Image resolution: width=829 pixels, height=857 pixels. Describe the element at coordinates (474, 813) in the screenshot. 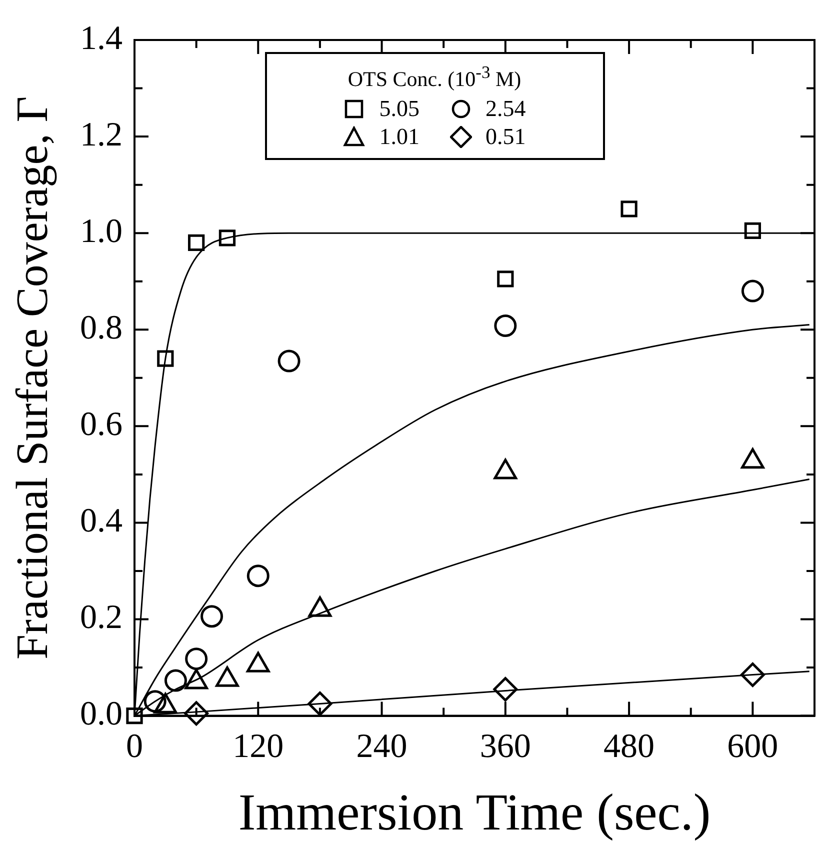

I see `x-axis-title: Immersion Time (sec.)` at that location.